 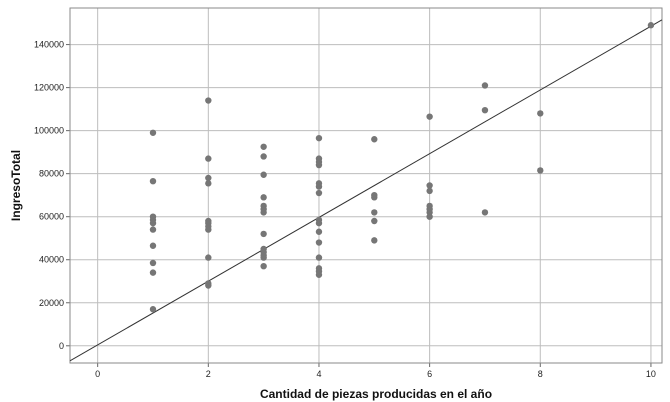 I want to click on y-tick-label: 100000, so click(x=49, y=131).